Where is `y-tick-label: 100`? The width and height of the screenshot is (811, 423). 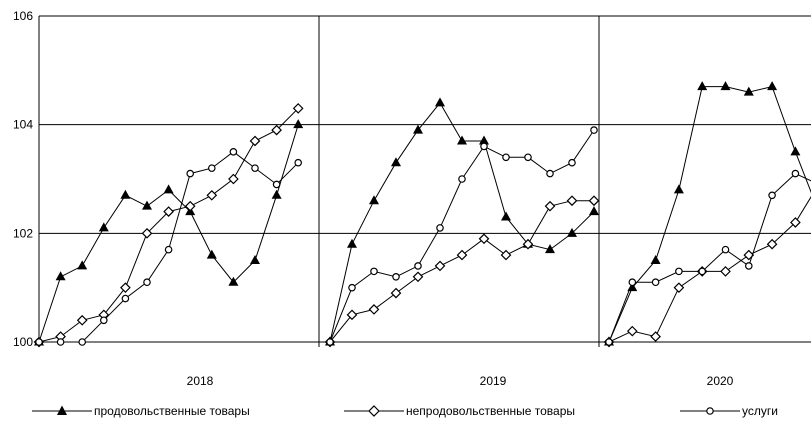
y-tick-label: 100 is located at coordinates (23, 342).